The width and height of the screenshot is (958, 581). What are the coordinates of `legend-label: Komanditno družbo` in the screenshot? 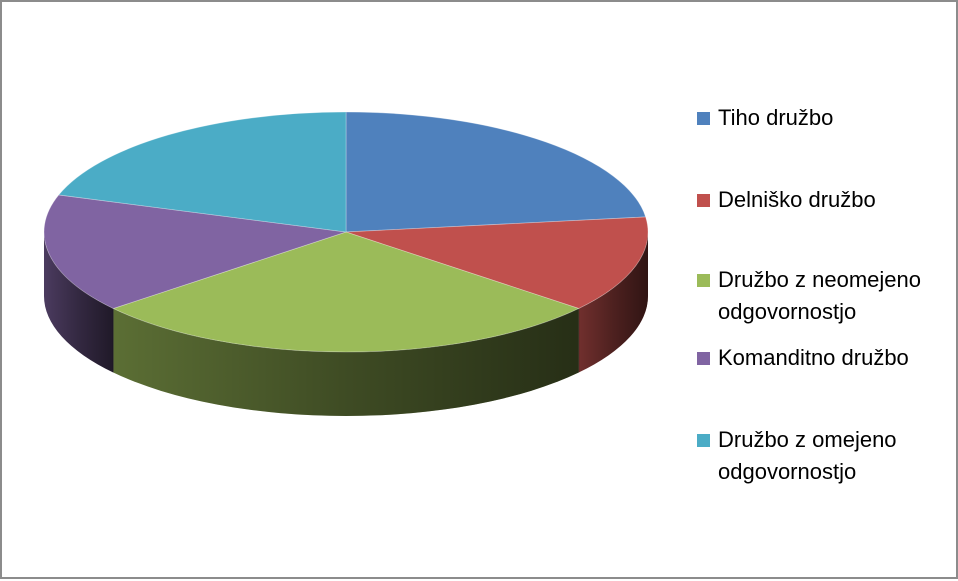 It's located at (813, 357).